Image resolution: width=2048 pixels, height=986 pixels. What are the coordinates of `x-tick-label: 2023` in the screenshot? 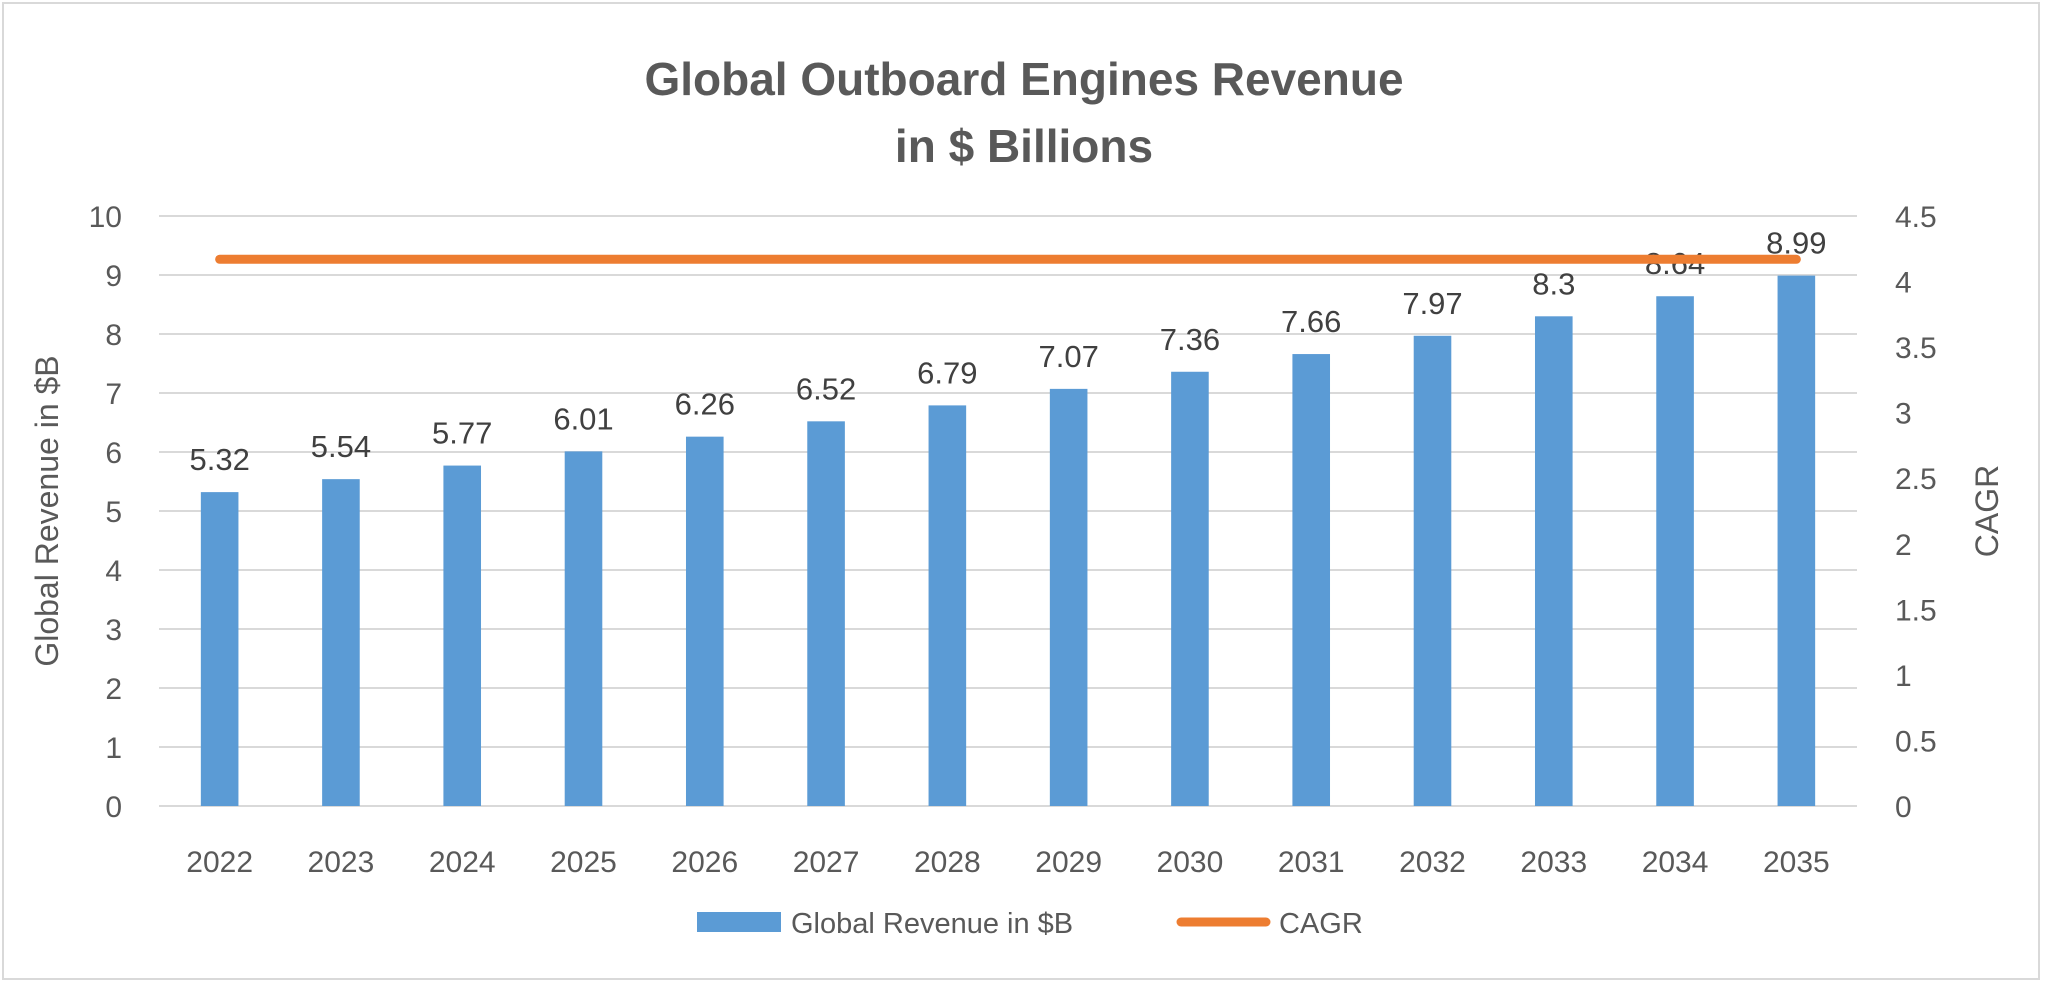 It's located at (341, 862).